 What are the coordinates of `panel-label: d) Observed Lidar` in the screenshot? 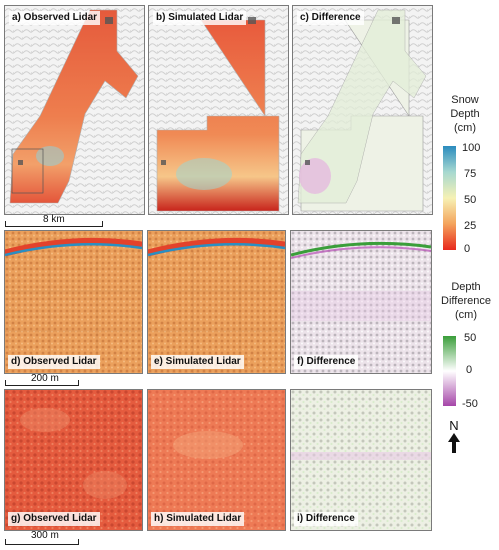 It's located at (54, 362).